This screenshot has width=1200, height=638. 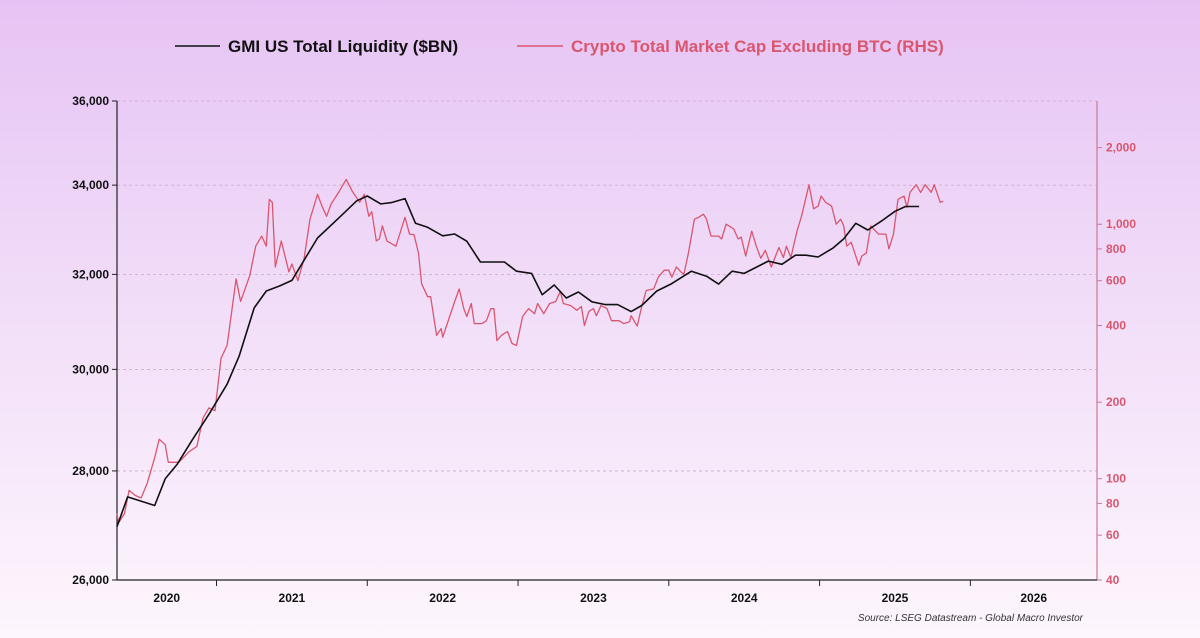 What do you see at coordinates (292, 598) in the screenshot?
I see `x-tick-label: 2021` at bounding box center [292, 598].